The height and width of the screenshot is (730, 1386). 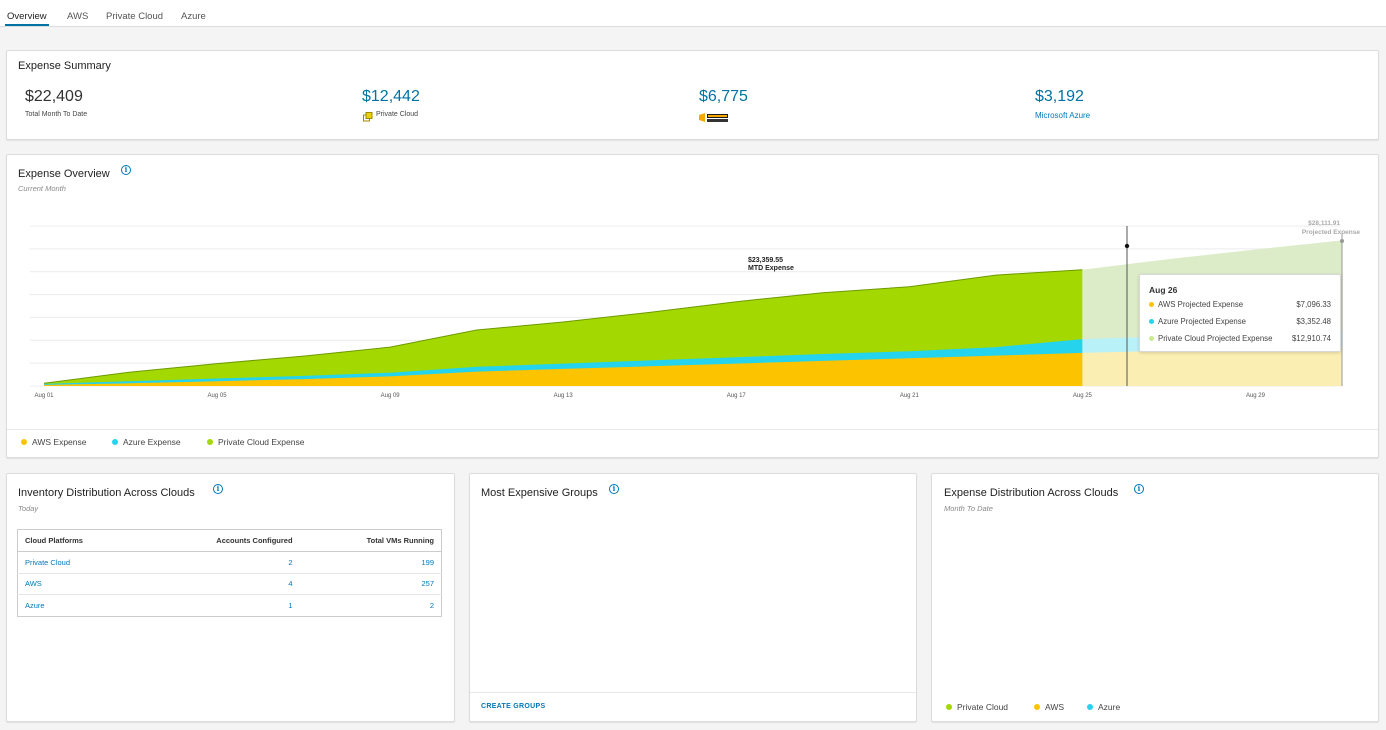 I want to click on table-row: AWS 4 257, so click(x=229, y=584).